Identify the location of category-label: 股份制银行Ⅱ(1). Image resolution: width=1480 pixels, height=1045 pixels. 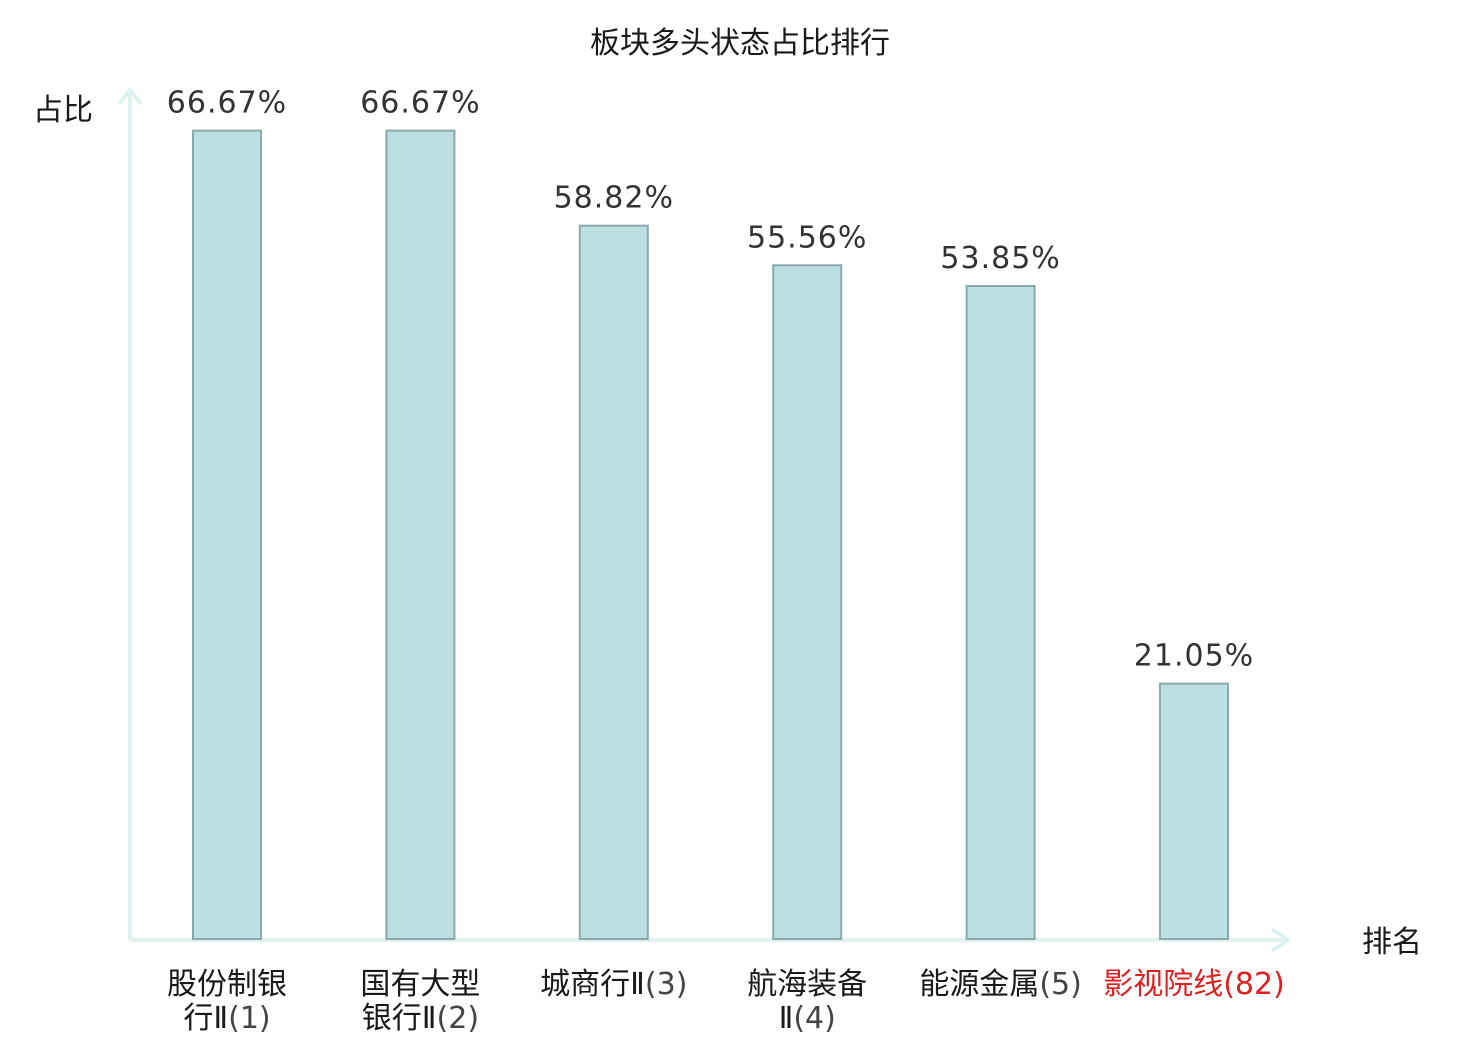
(227, 1001).